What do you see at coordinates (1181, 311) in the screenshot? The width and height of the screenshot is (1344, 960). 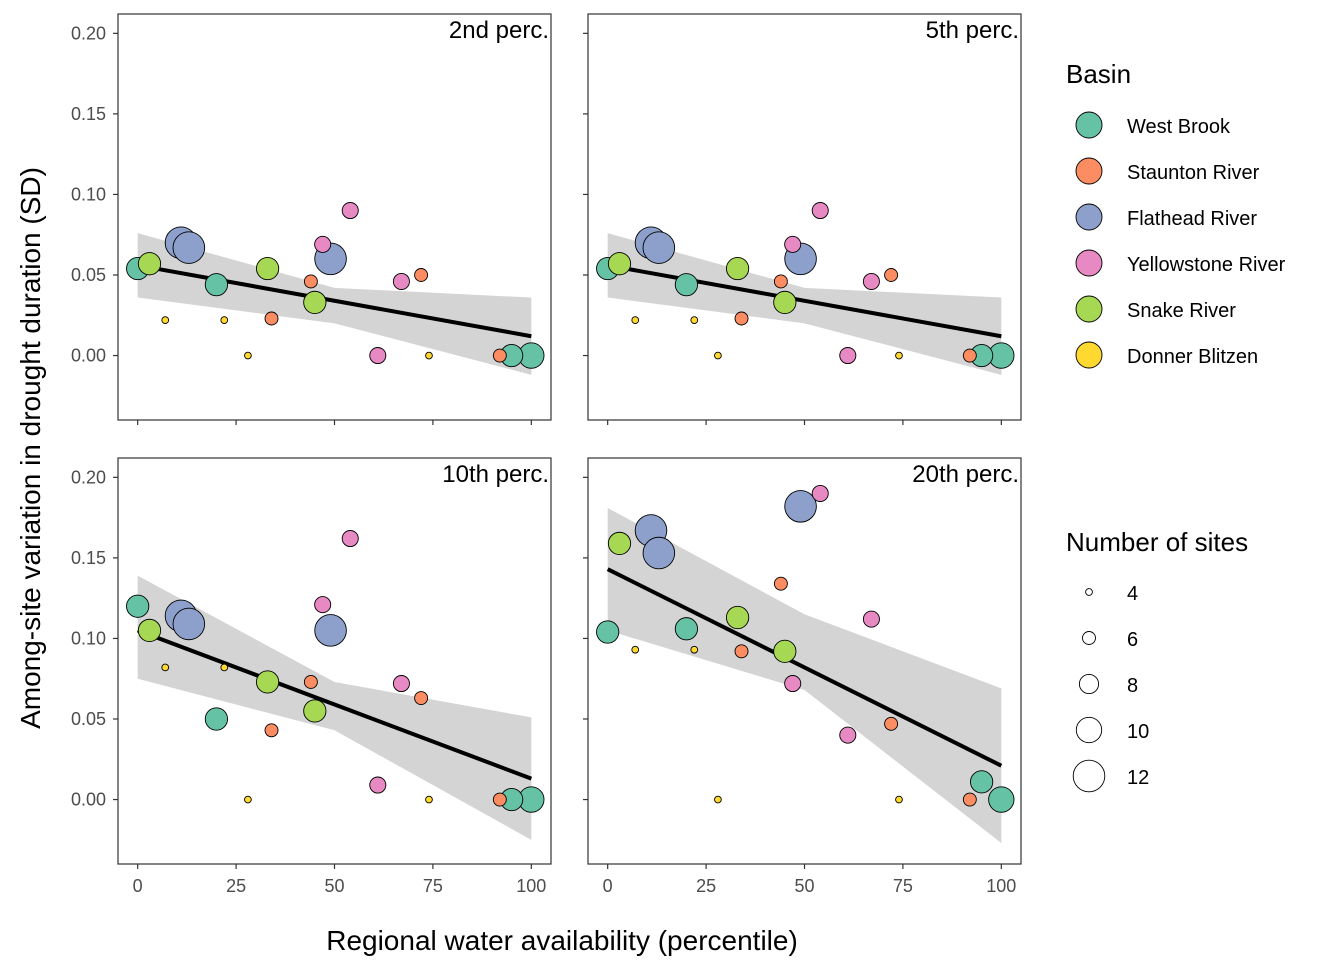 I see `legend-label: Snake River` at bounding box center [1181, 311].